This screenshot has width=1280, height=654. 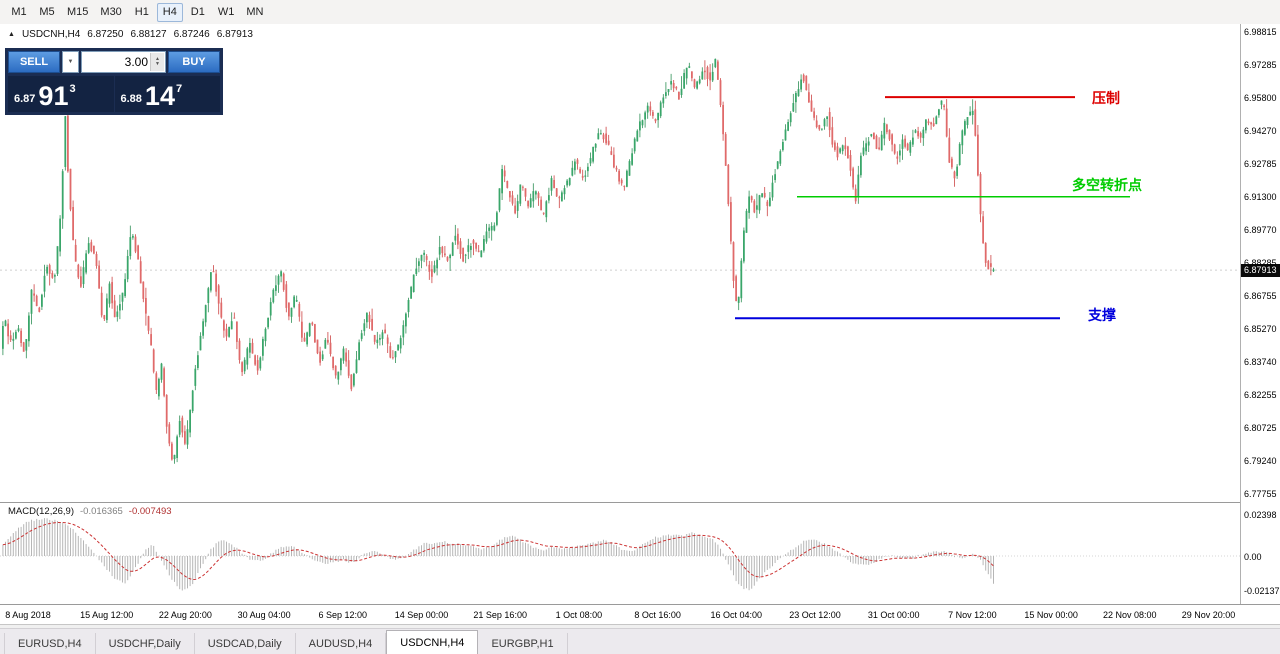 I want to click on price-axis-label: 6.92785, so click(x=1260, y=164).